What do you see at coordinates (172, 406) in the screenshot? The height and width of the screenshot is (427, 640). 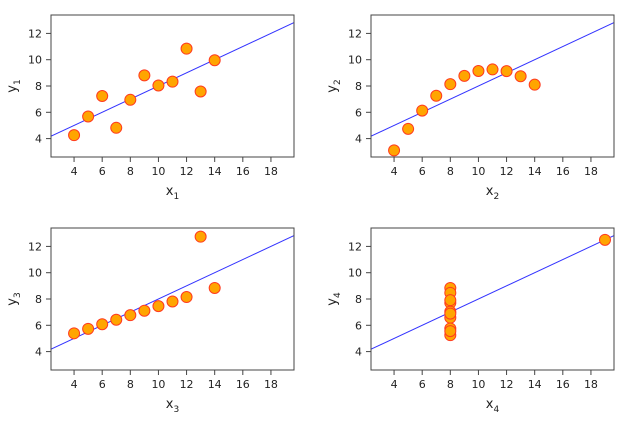 I see `x-axis-label: x3` at bounding box center [172, 406].